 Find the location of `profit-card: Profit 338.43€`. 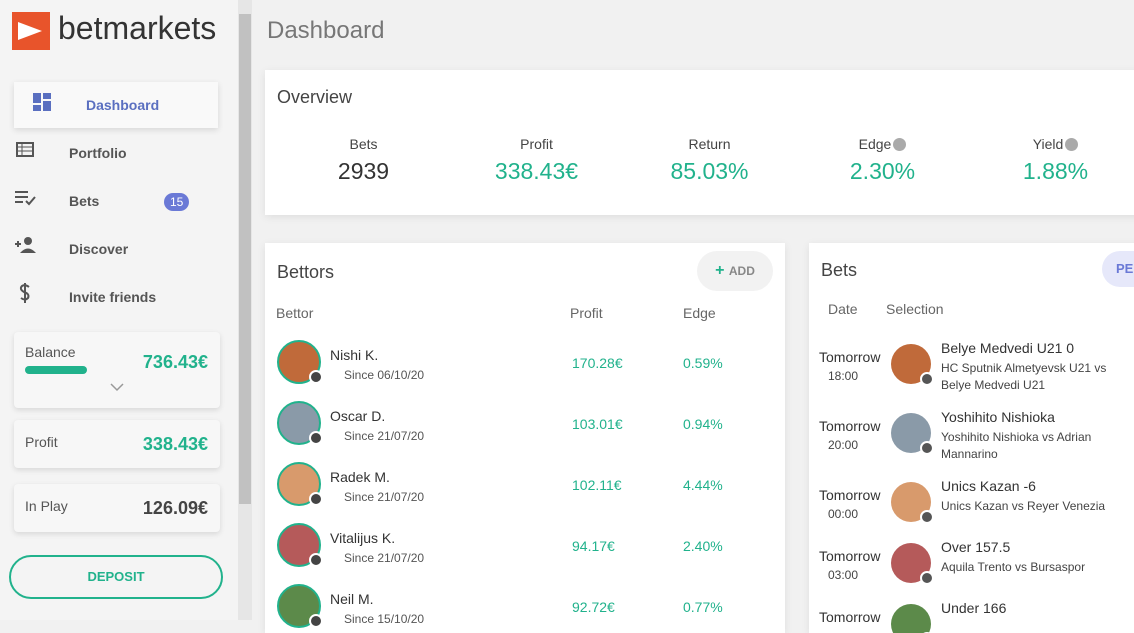

profit-card: Profit 338.43€ is located at coordinates (117, 444).